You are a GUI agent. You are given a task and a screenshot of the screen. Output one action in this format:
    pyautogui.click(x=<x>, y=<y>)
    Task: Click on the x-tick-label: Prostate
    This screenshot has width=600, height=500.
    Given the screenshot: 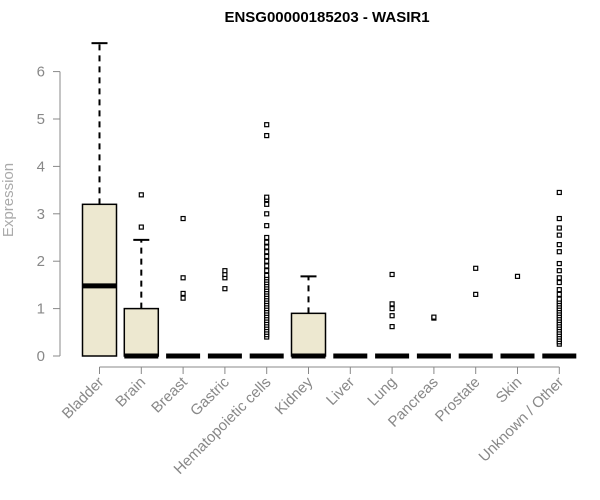 What is the action you would take?
    pyautogui.click(x=458, y=400)
    